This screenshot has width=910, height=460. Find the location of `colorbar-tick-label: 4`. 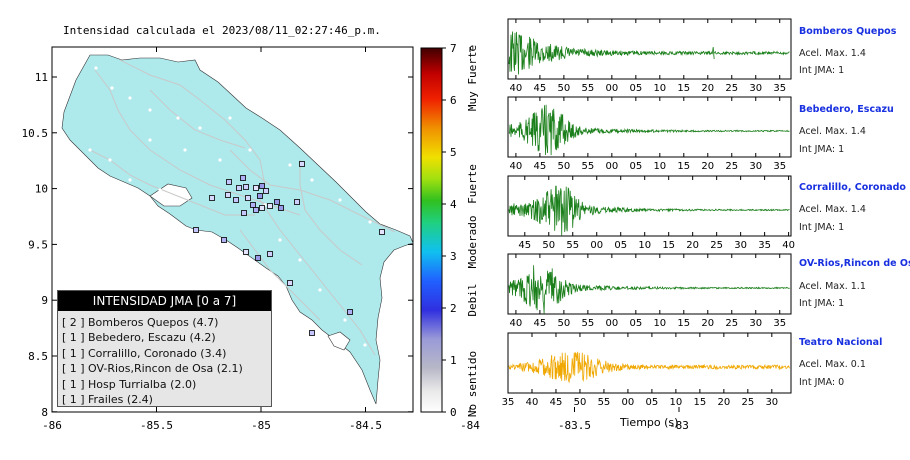

colorbar-tick-label: 4 is located at coordinates (453, 204).